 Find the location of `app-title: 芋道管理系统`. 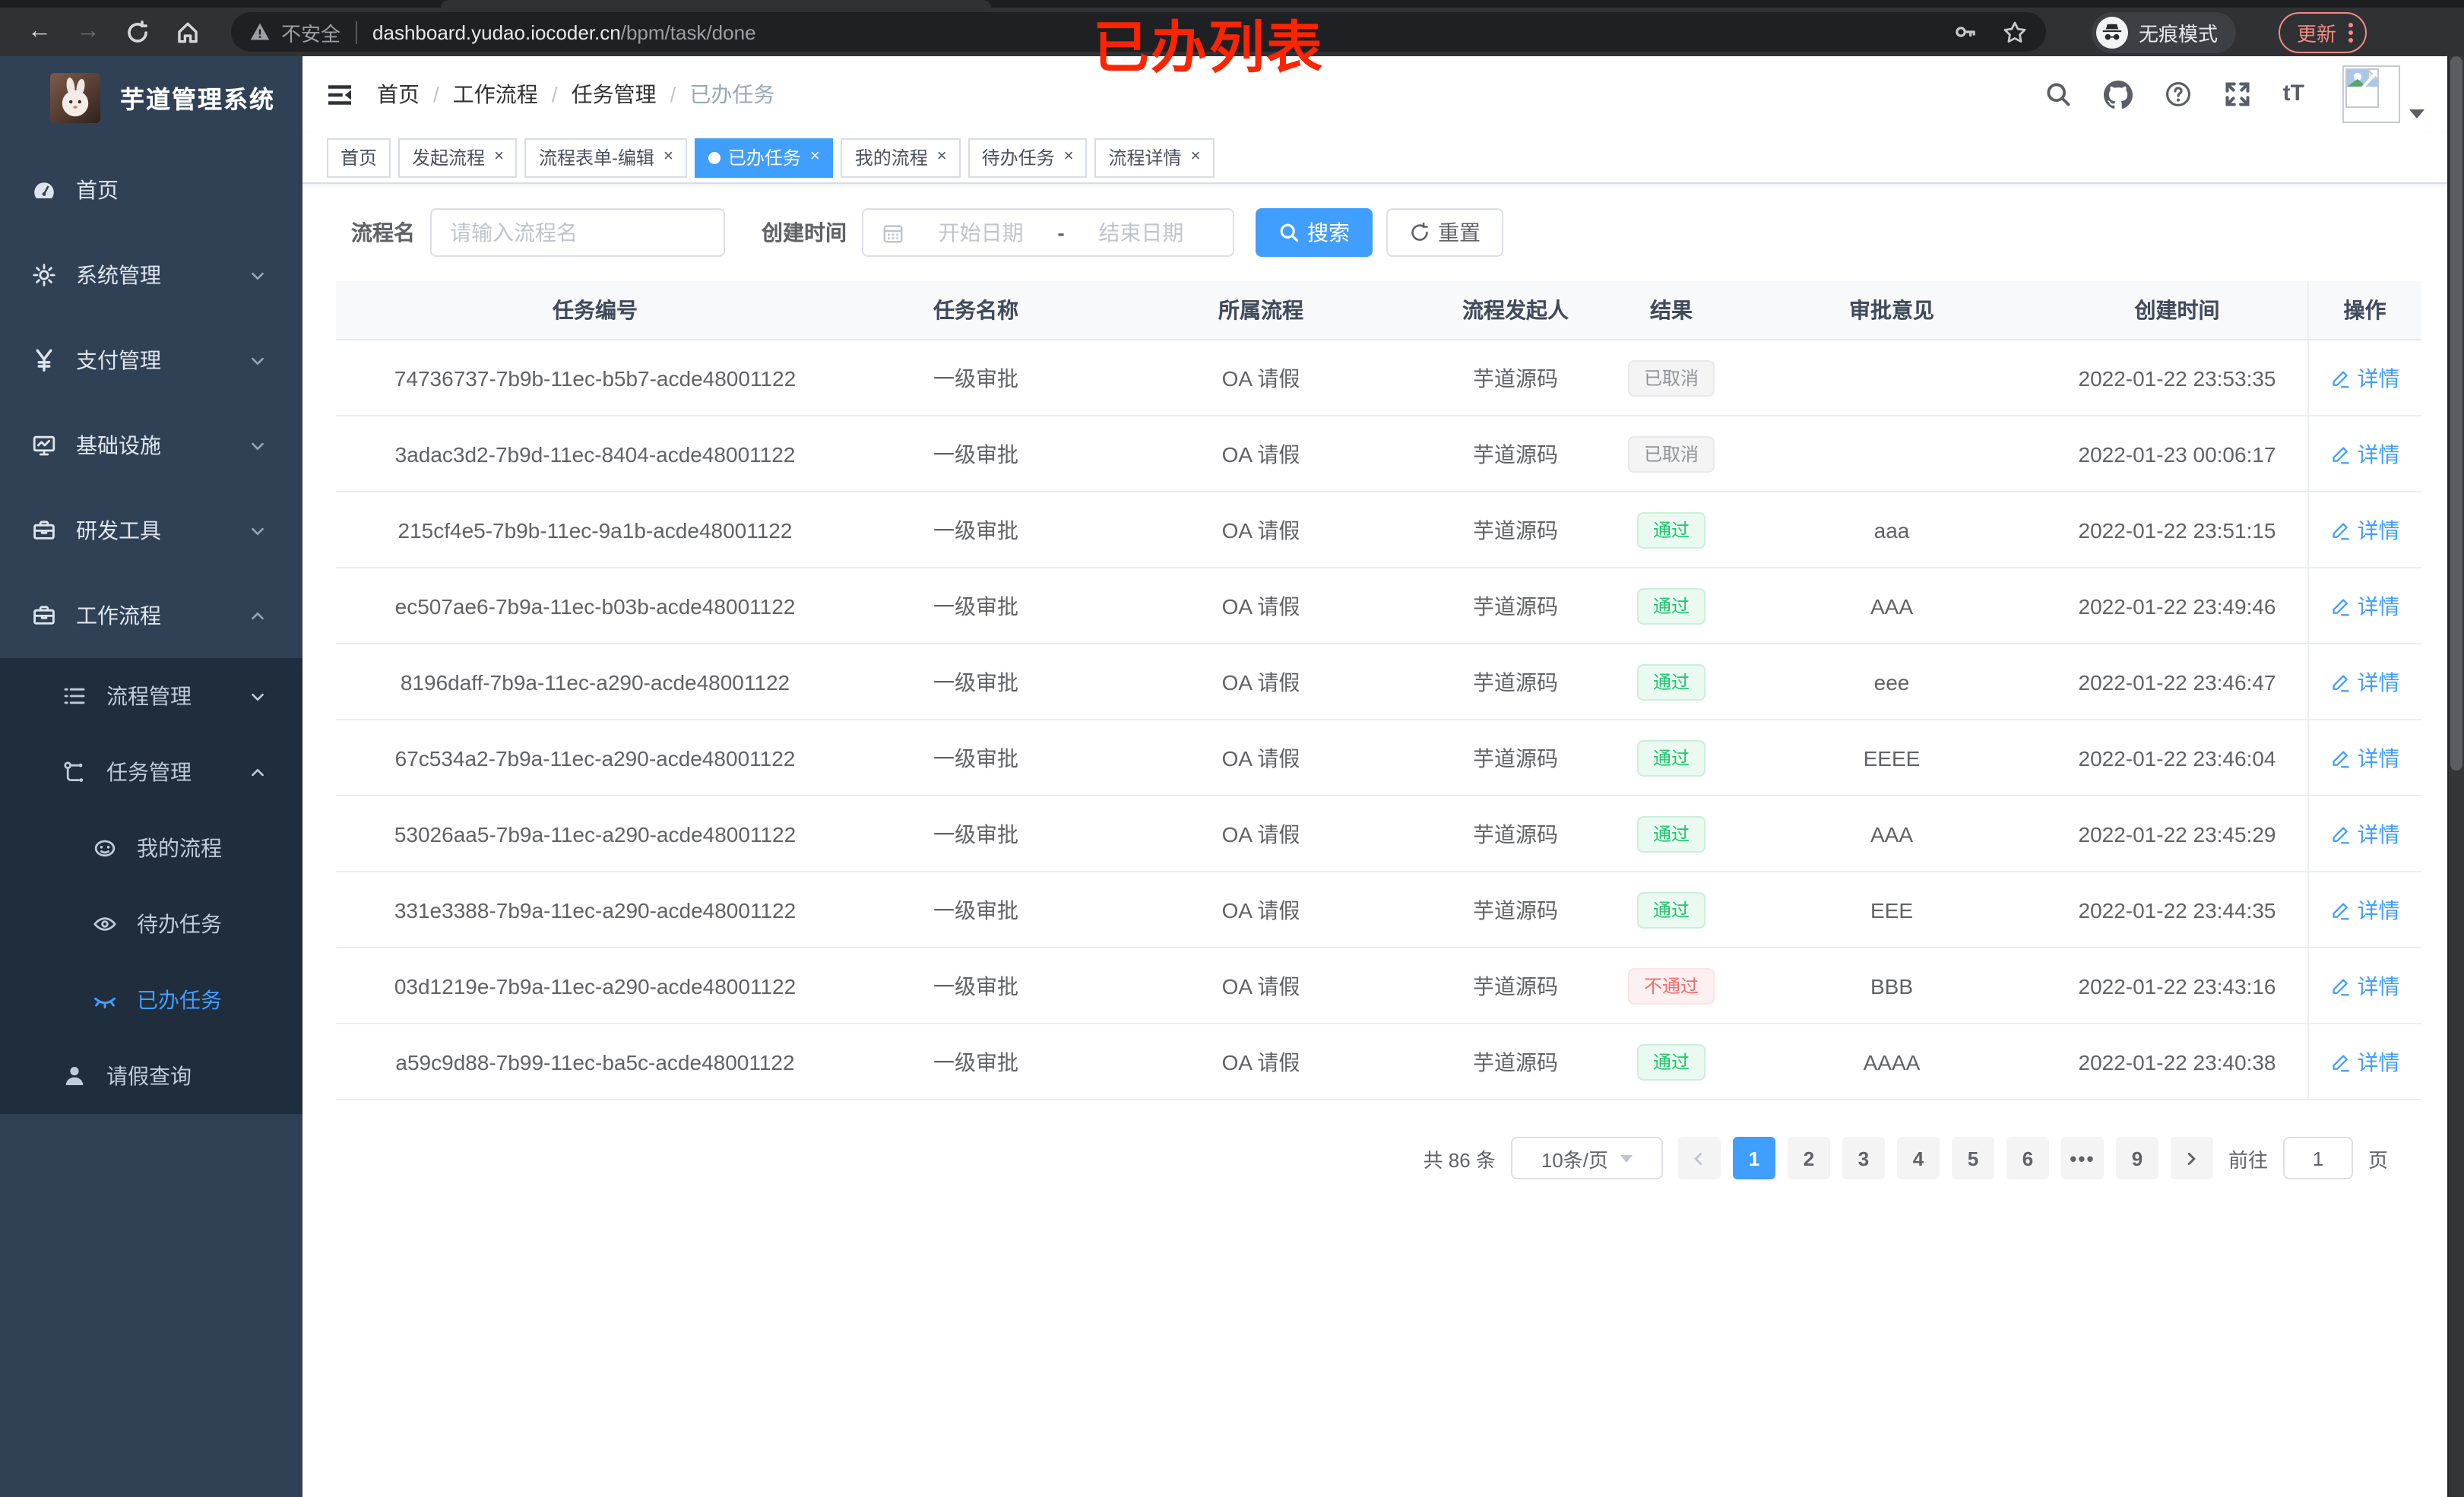

app-title: 芋道管理系统 is located at coordinates (198, 101).